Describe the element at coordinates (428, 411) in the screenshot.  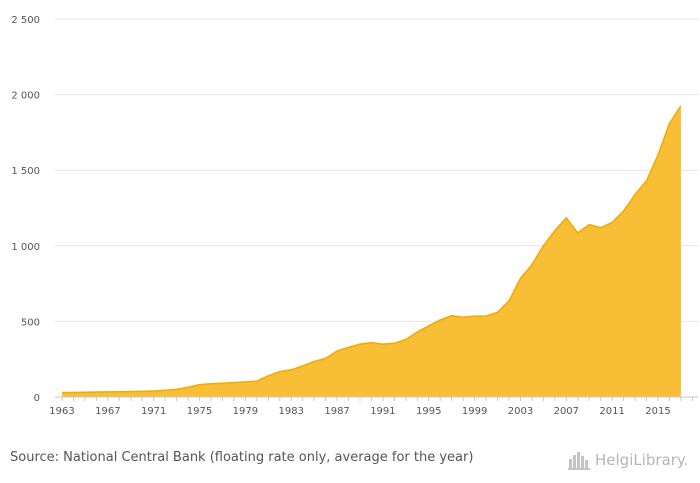
I see `x-tick-label-1995: 1995` at that location.